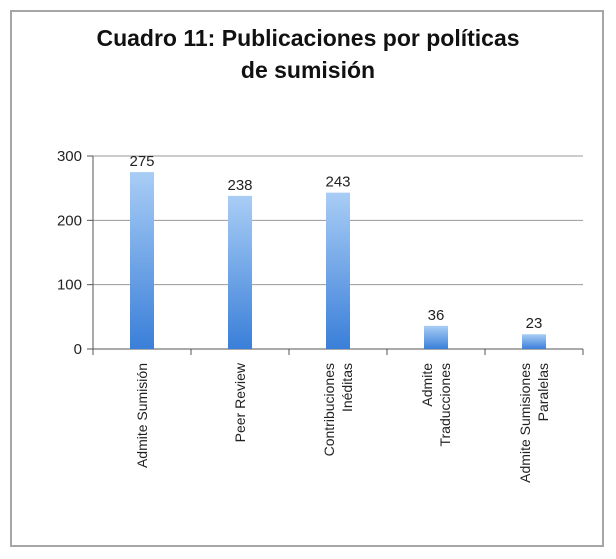 The image size is (616, 559). What do you see at coordinates (240, 402) in the screenshot?
I see `category-label-1-0: Peer Review` at bounding box center [240, 402].